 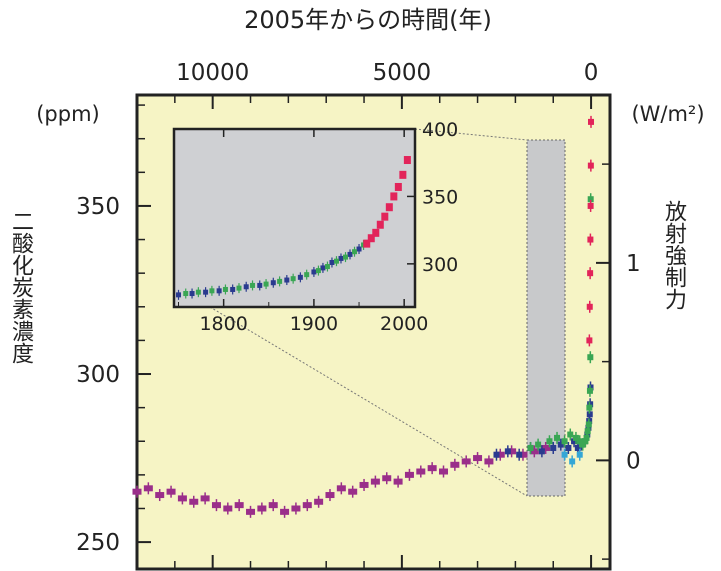 What do you see at coordinates (440, 265) in the screenshot?
I see `inset-y-tick-label: 300` at bounding box center [440, 265].